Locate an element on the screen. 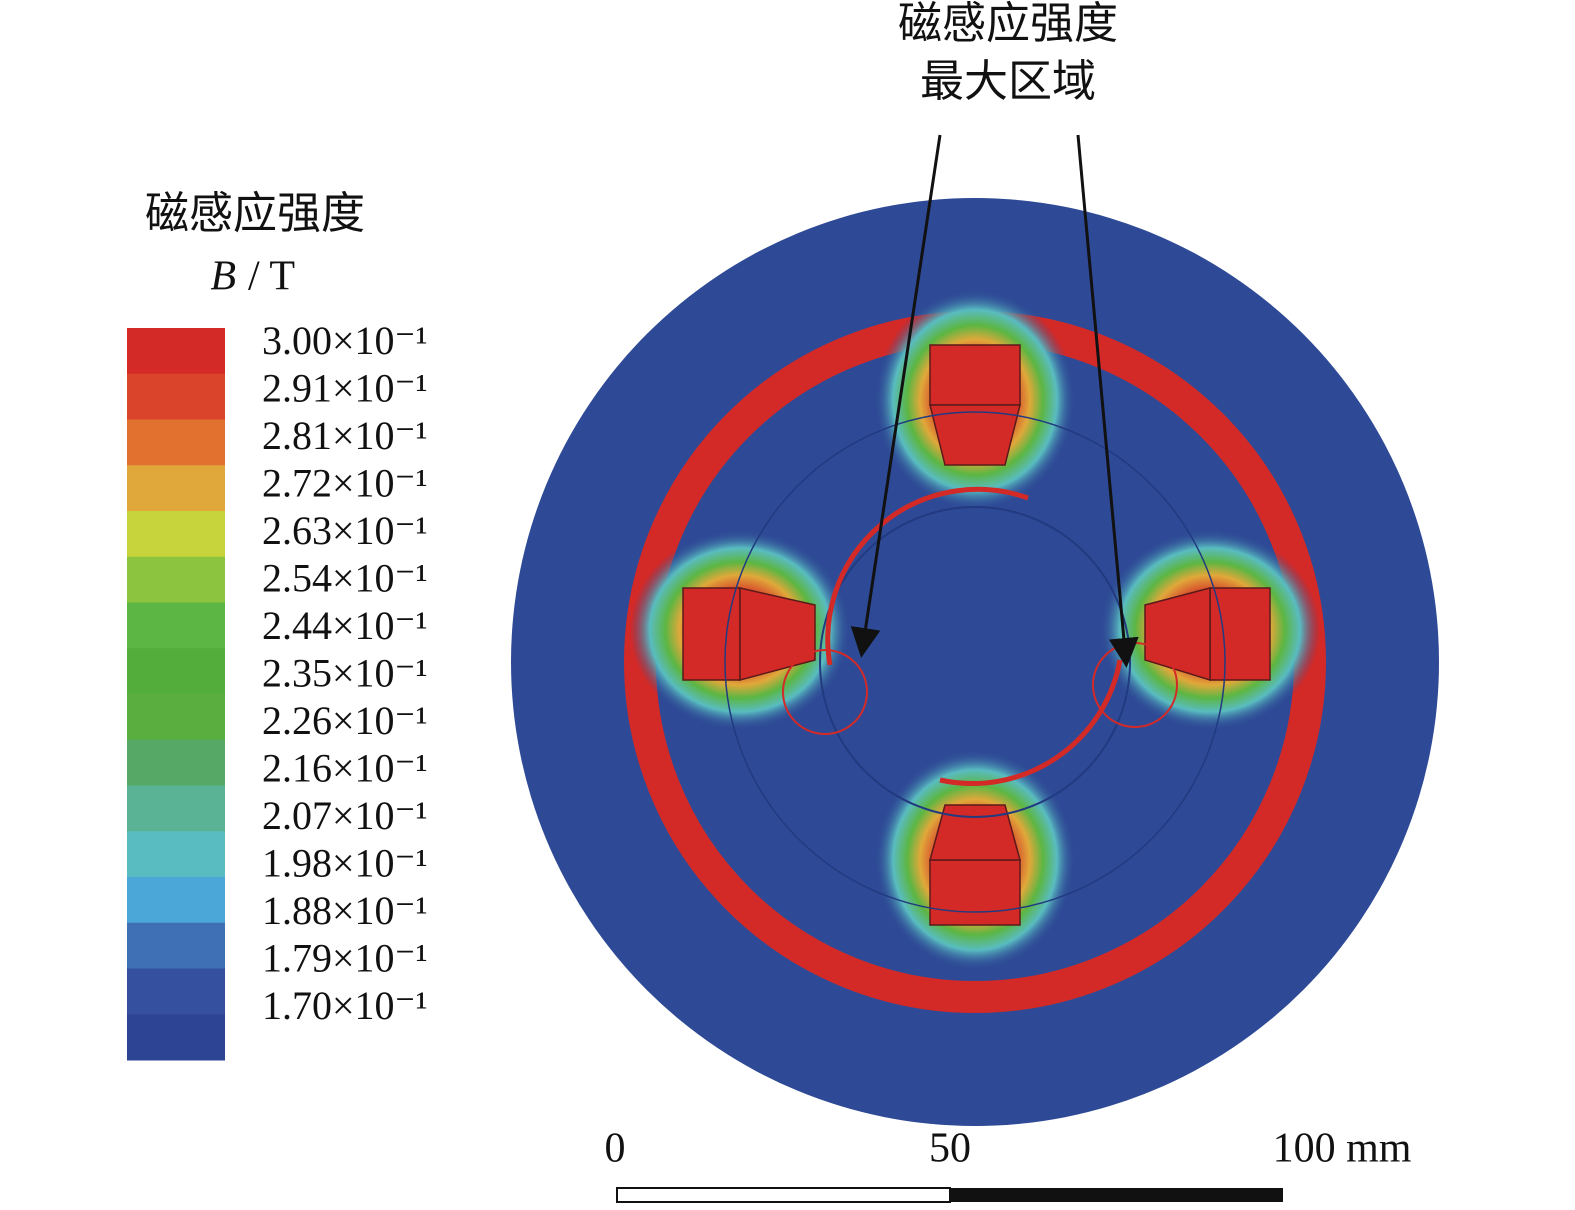 The image size is (1575, 1210). legend-label: 2.35×10⁻¹ is located at coordinates (345, 673).